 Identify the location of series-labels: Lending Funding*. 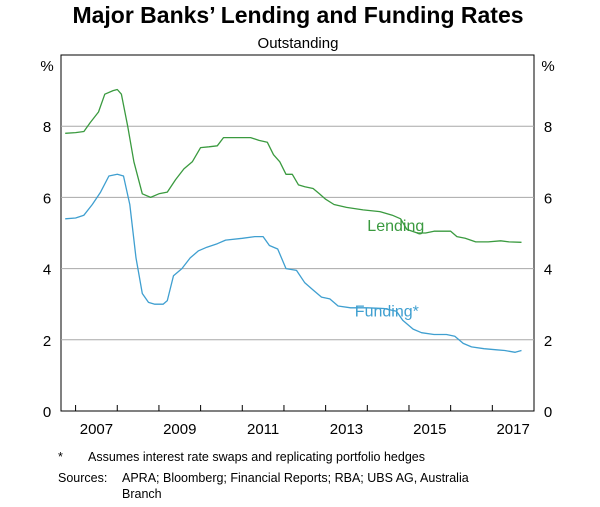
(389, 269).